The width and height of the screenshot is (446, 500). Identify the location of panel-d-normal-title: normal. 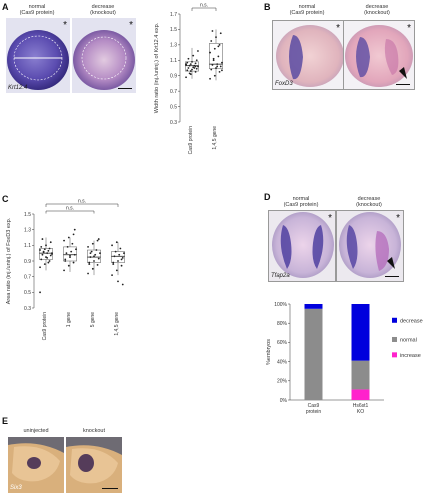
(301, 199).